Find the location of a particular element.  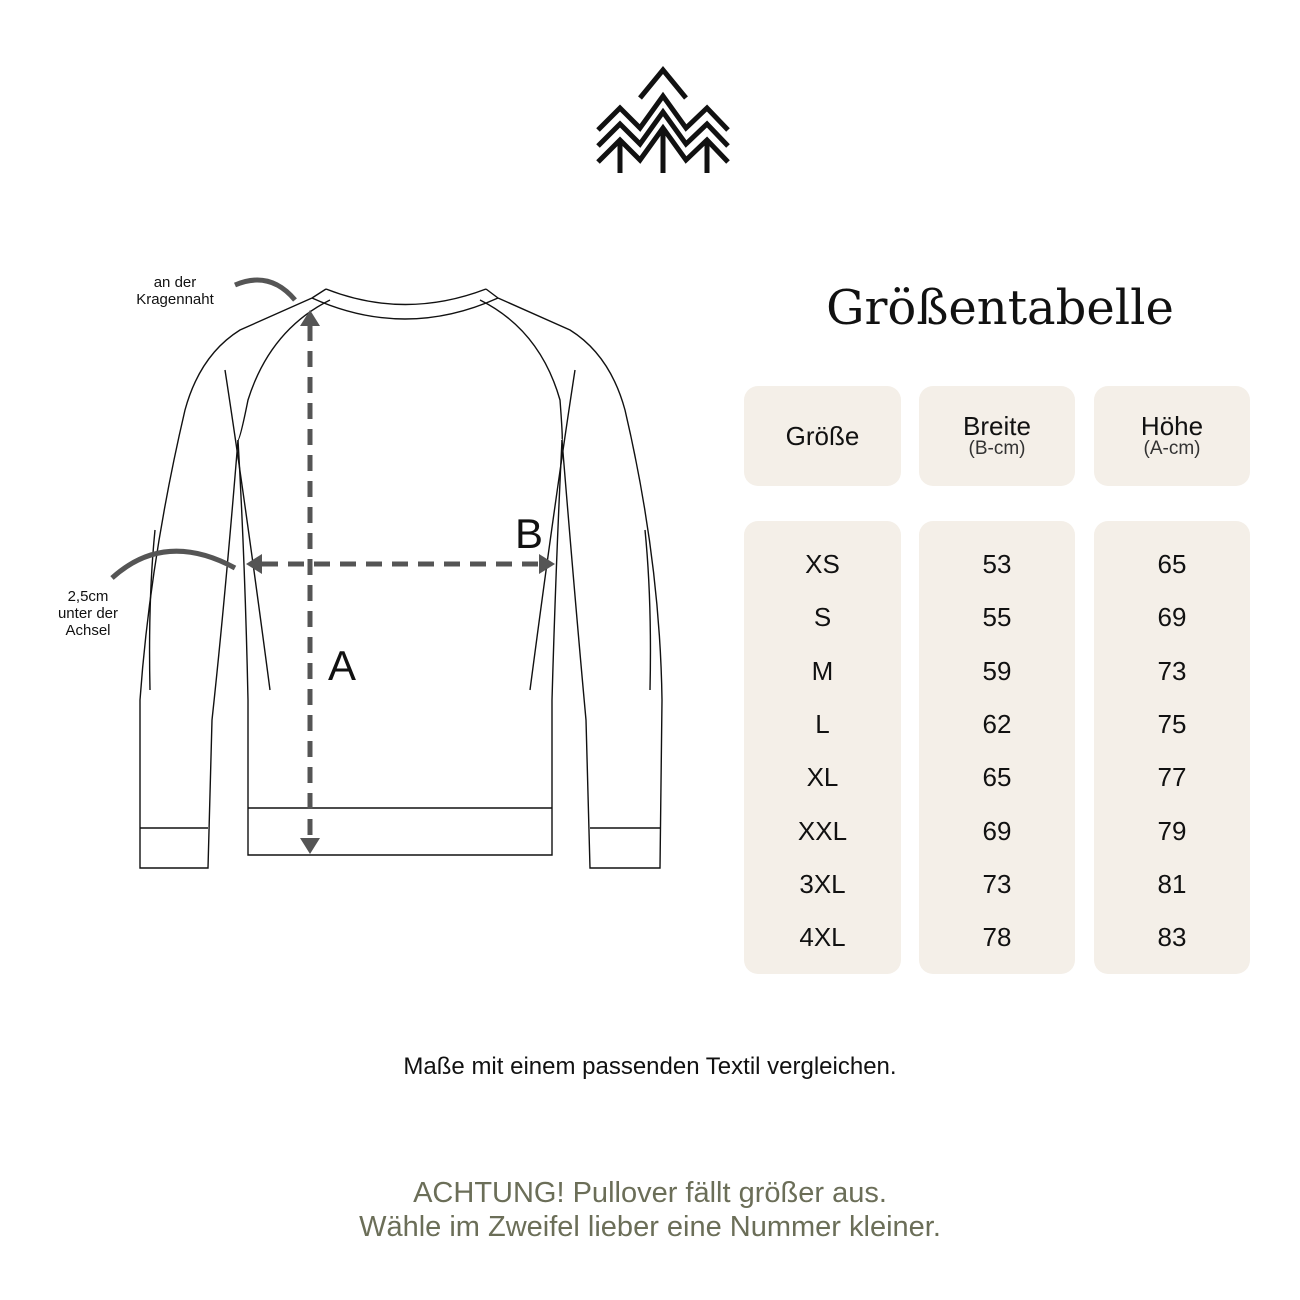

table-cell: 3XL is located at coordinates (822, 883).